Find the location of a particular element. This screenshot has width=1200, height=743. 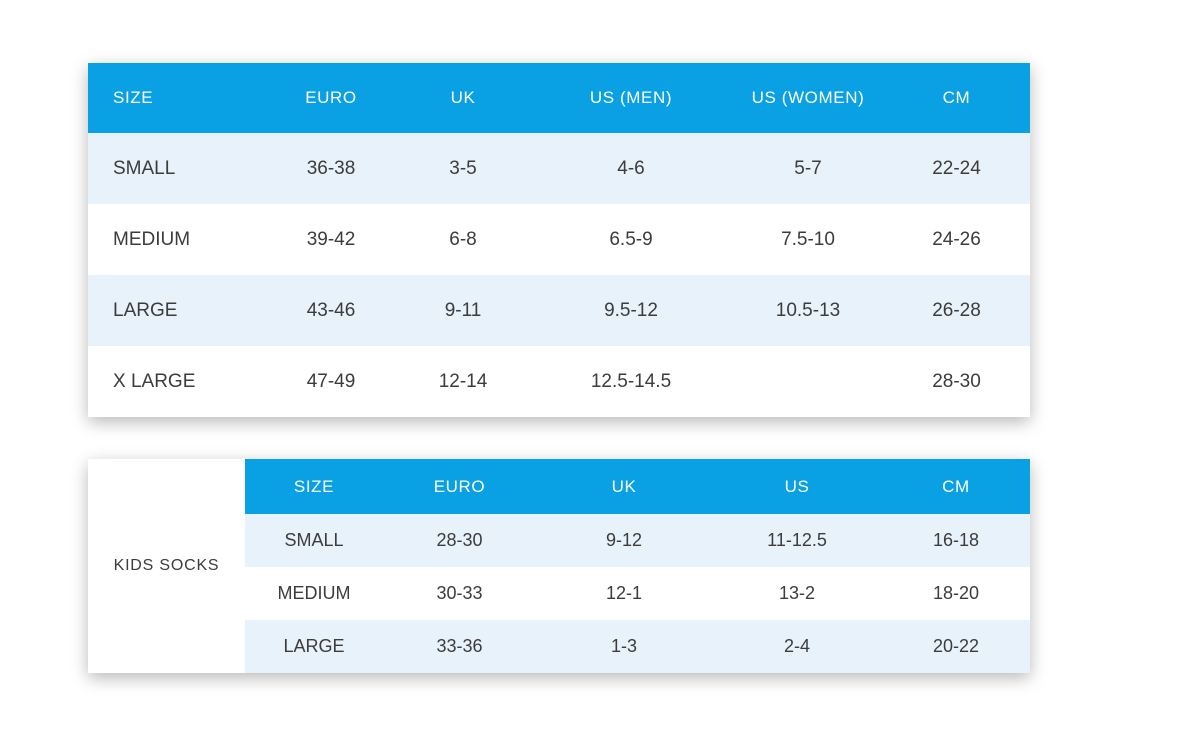

table-row-kids-large: LARGE 33-36 1-3 2-4 20-22 is located at coordinates (637, 646).